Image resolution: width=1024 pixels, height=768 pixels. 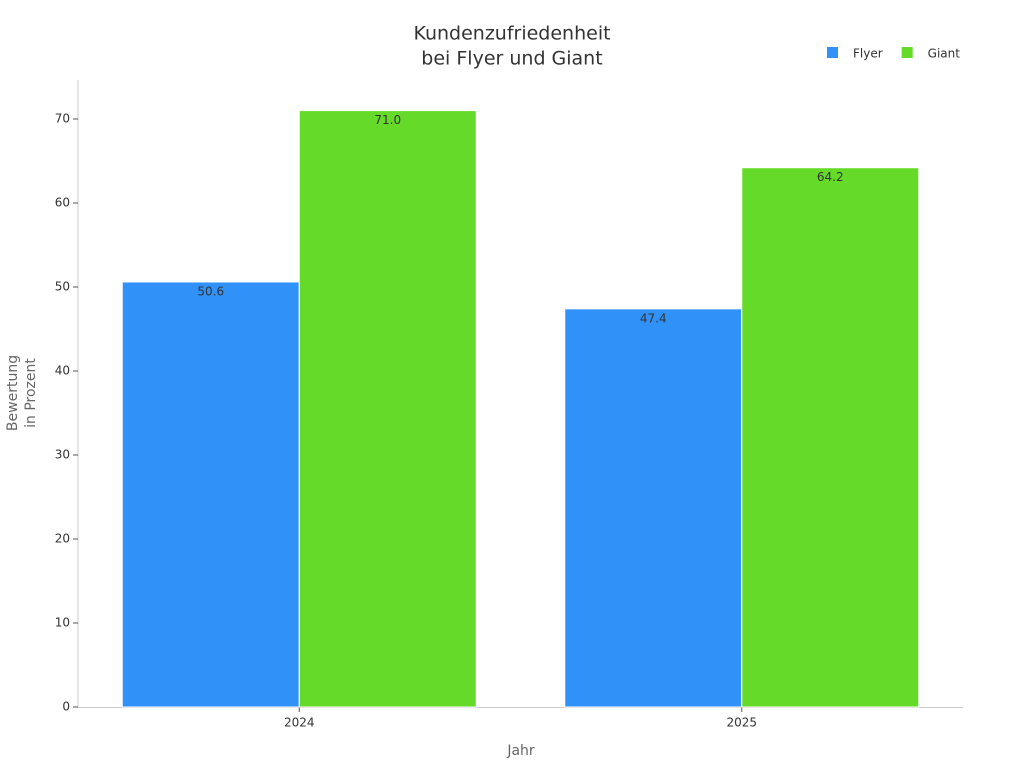 I want to click on chart-title: bei Flyer und Giant, so click(x=511, y=59).